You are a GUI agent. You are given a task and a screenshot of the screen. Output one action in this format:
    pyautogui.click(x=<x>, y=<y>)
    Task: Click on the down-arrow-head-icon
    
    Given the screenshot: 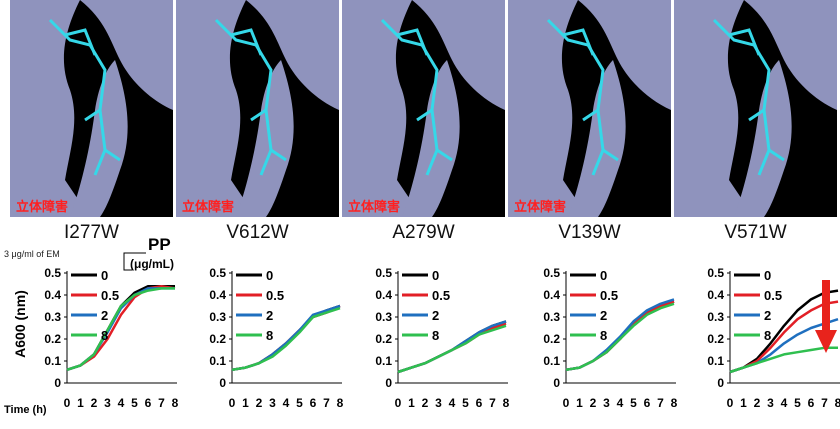 What is the action you would take?
    pyautogui.click(x=826, y=341)
    